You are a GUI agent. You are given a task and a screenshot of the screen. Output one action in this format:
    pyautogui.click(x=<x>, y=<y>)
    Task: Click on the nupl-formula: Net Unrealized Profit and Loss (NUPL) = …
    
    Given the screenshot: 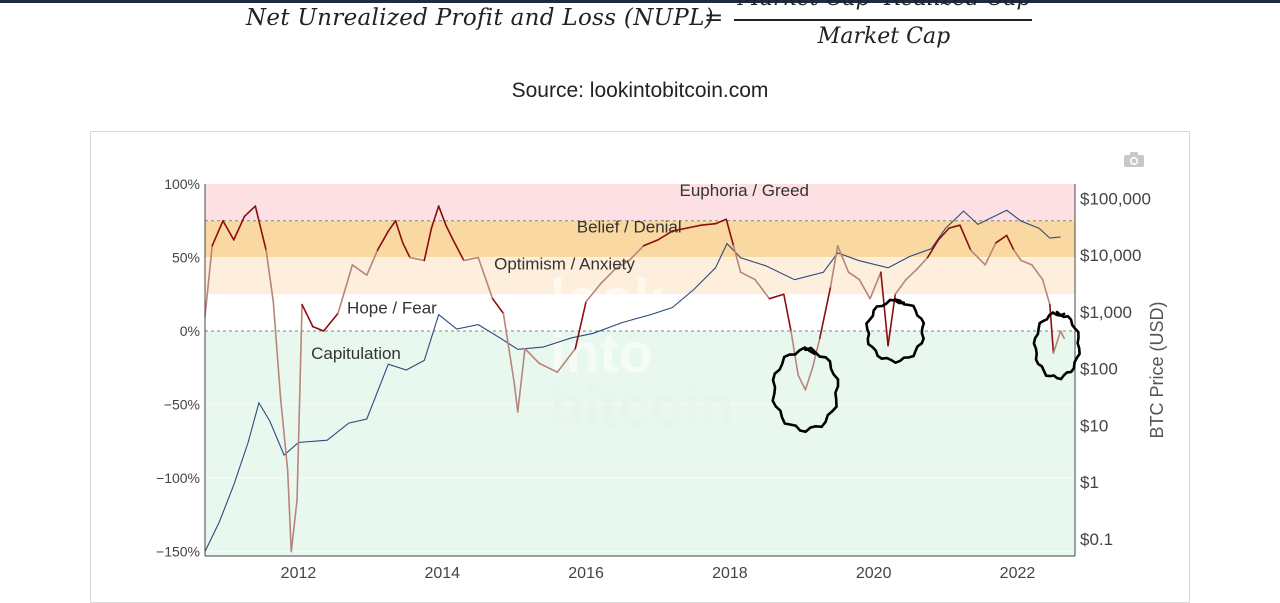 What is the action you would take?
    pyautogui.click(x=646, y=31)
    